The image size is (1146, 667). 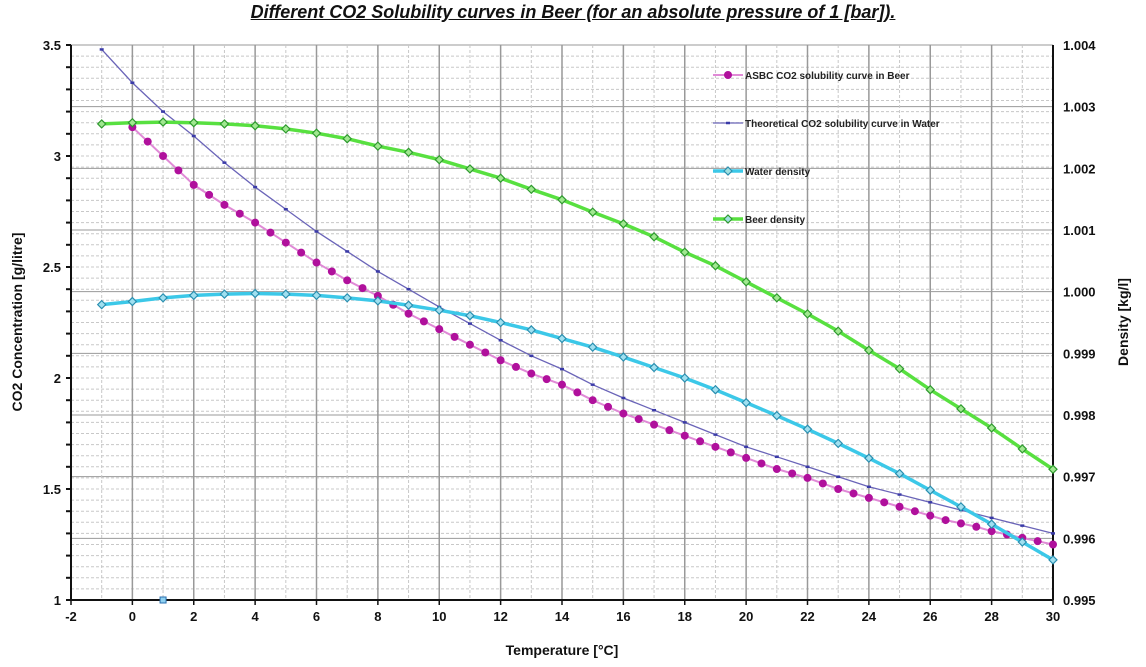 What do you see at coordinates (132, 616) in the screenshot?
I see `x-tick-label: 0` at bounding box center [132, 616].